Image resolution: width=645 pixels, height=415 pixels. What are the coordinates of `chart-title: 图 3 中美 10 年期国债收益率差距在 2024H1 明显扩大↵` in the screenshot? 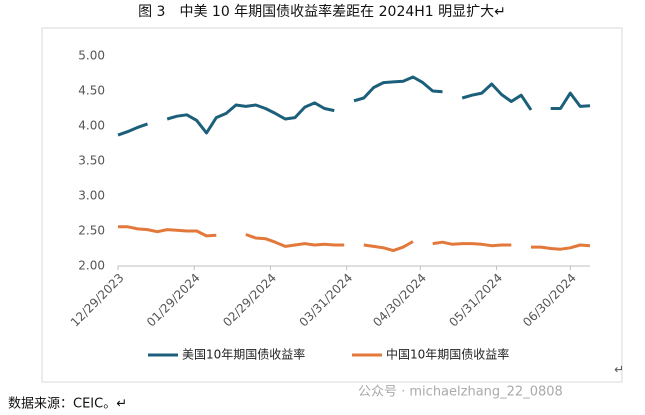 It's located at (322, 11).